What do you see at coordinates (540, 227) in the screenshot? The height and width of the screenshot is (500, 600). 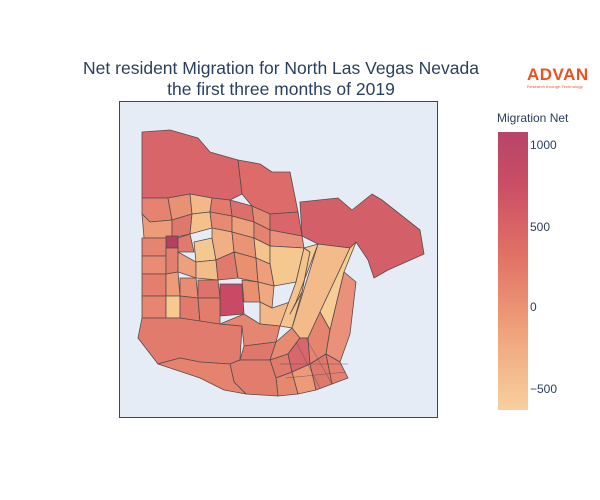 I see `colorbar-tick-500: 500` at bounding box center [540, 227].